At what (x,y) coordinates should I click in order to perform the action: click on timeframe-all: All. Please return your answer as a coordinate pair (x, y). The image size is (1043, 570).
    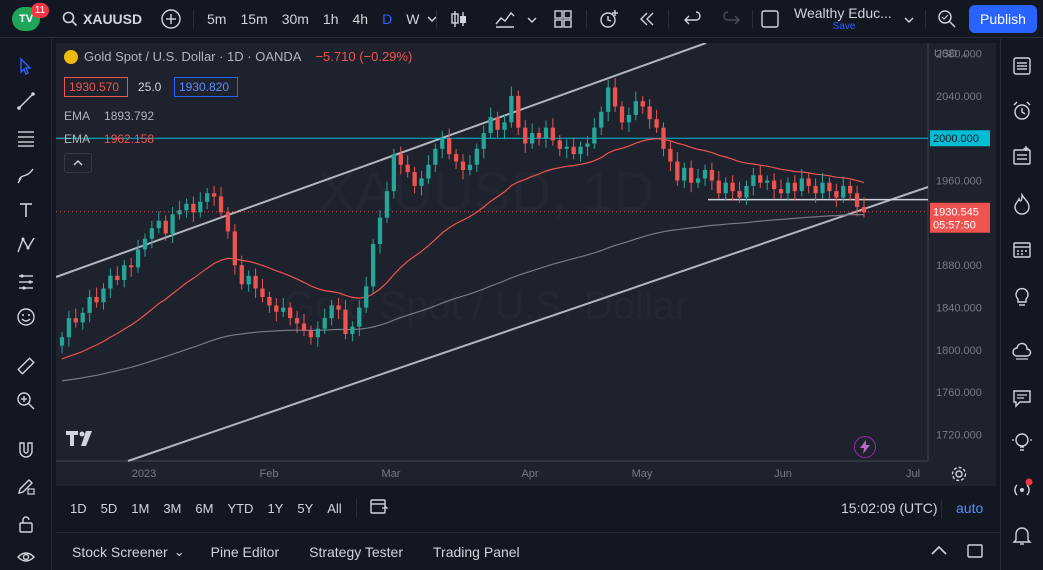
    Looking at the image, I should click on (334, 508).